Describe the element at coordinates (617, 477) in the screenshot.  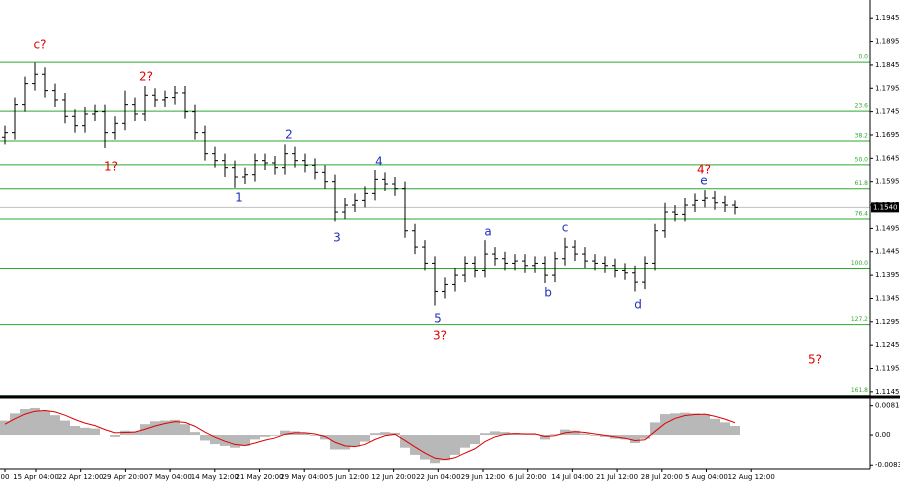
I see `x-tick-label: 21 Jul 12:00` at that location.